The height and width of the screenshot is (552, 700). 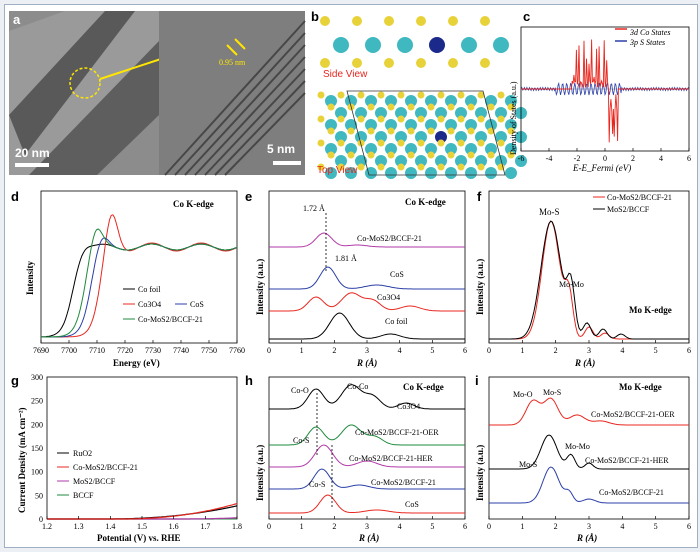 What do you see at coordinates (366, 363) in the screenshot?
I see `e-xlabel: R (Å)` at bounding box center [366, 363].